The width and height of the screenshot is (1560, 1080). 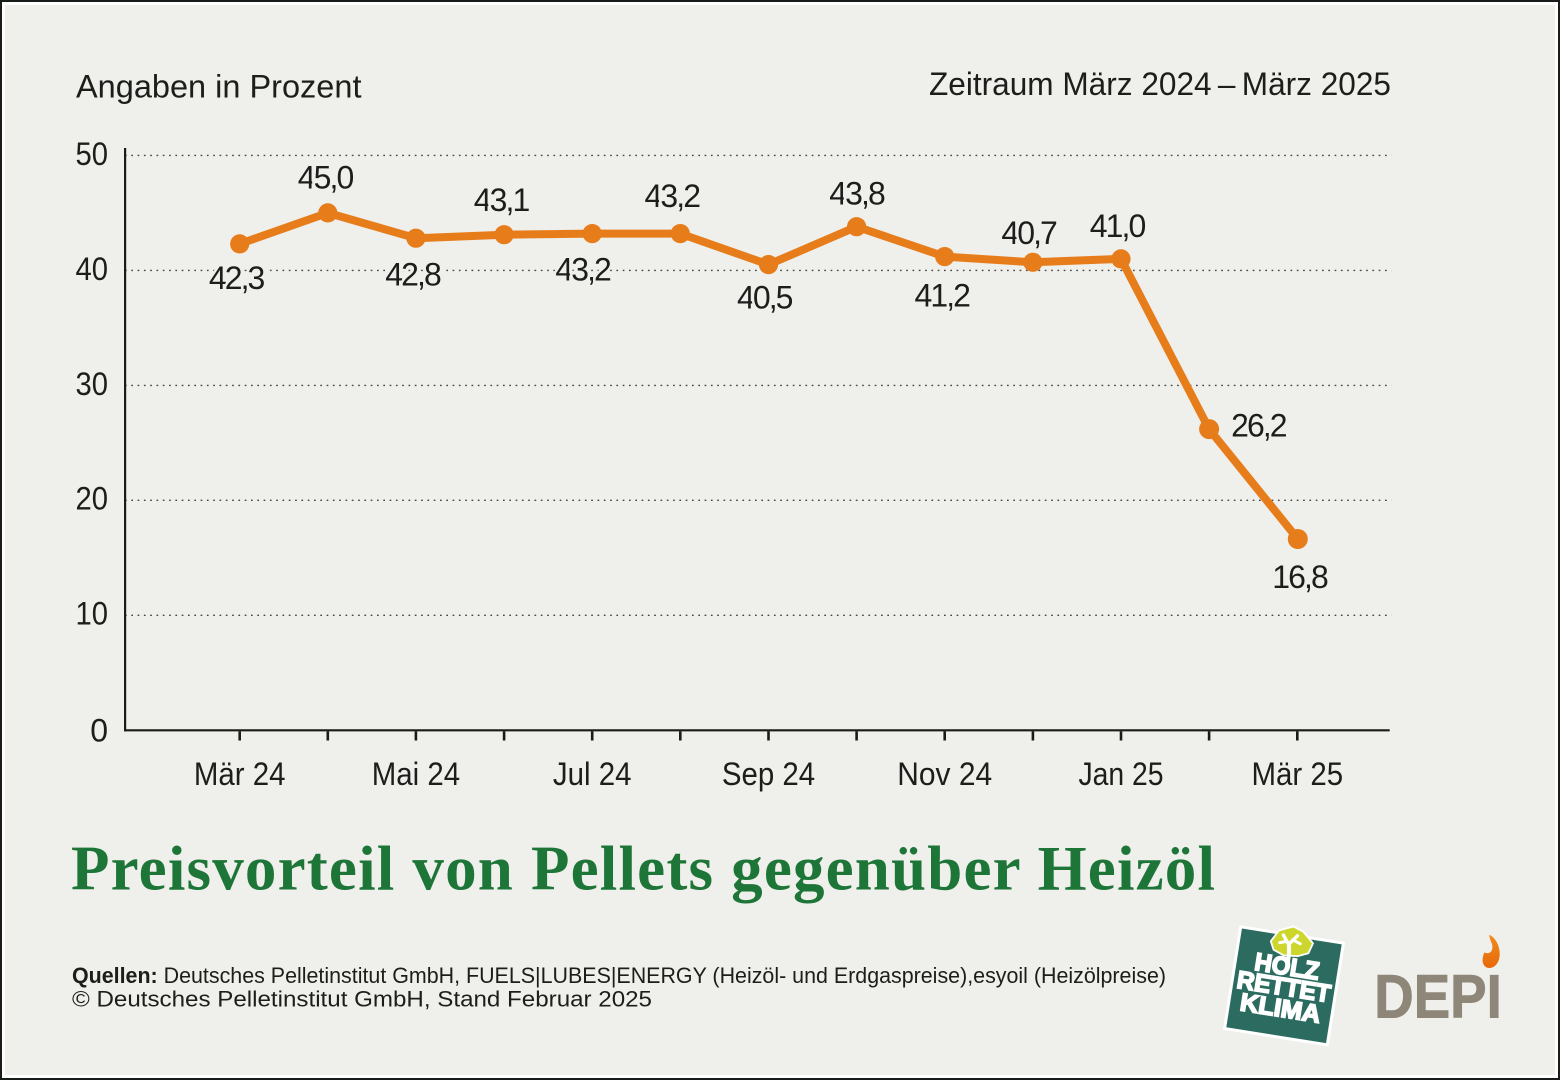 What do you see at coordinates (240, 774) in the screenshot?
I see `svg-text: Mär 24` at bounding box center [240, 774].